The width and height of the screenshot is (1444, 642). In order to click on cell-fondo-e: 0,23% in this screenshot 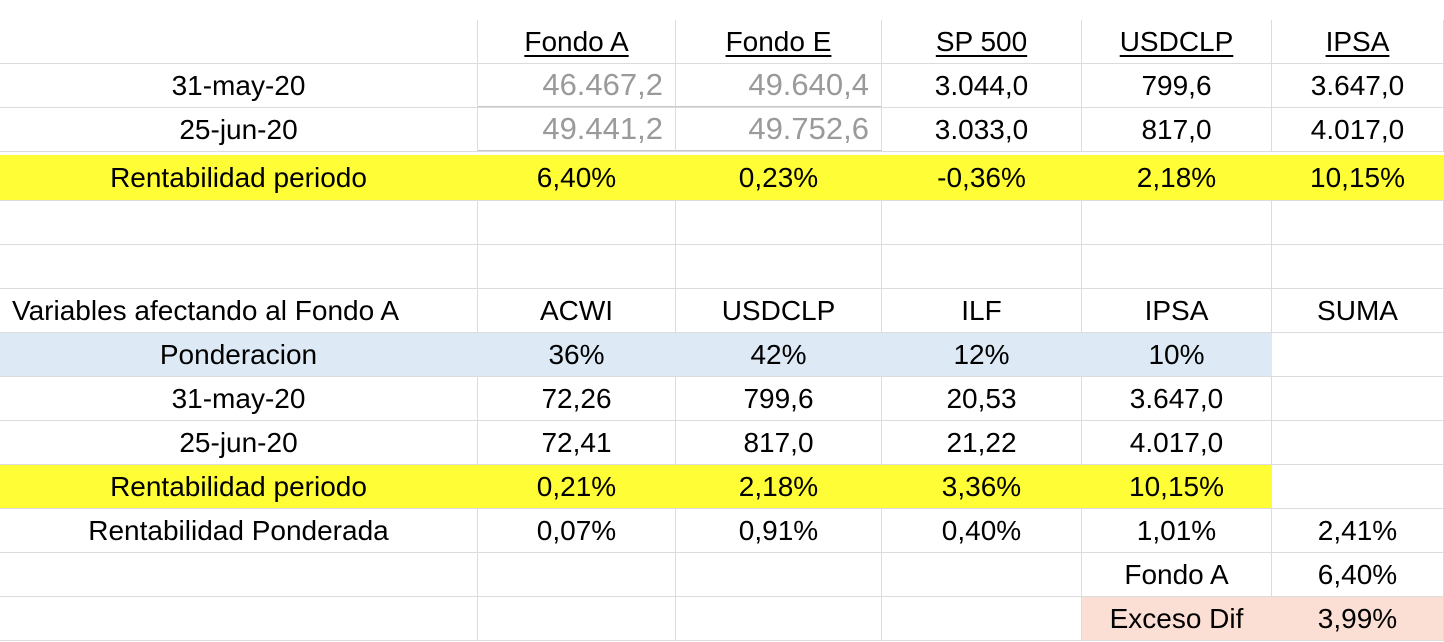, I will do `click(779, 177)`.